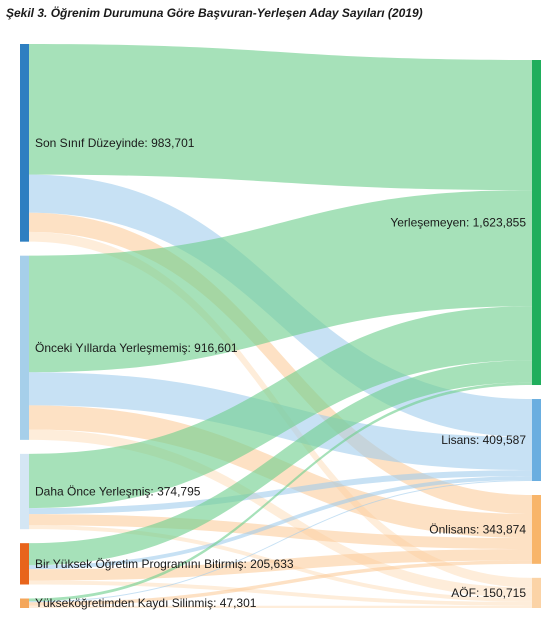 The height and width of the screenshot is (620, 556). I want to click on flow-bitirmis-aof, so click(280, 593).